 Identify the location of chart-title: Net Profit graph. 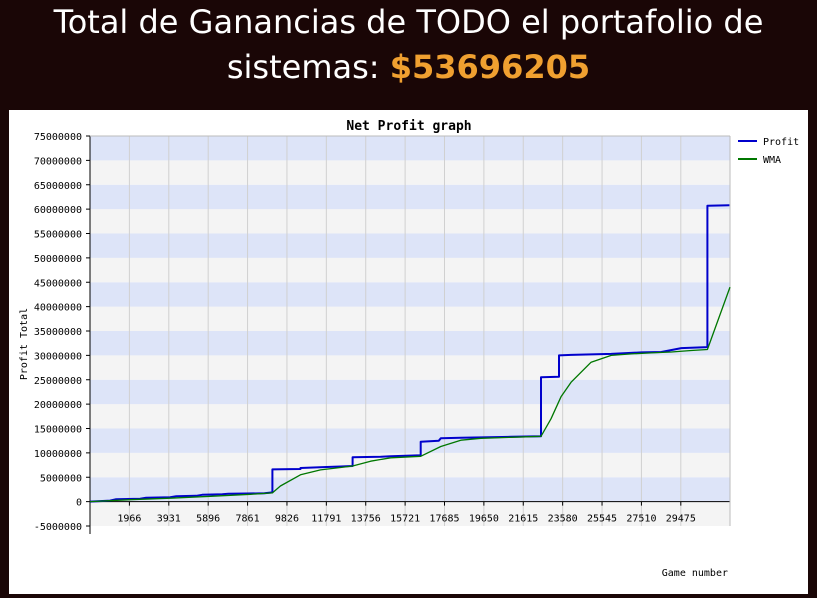
(408, 126).